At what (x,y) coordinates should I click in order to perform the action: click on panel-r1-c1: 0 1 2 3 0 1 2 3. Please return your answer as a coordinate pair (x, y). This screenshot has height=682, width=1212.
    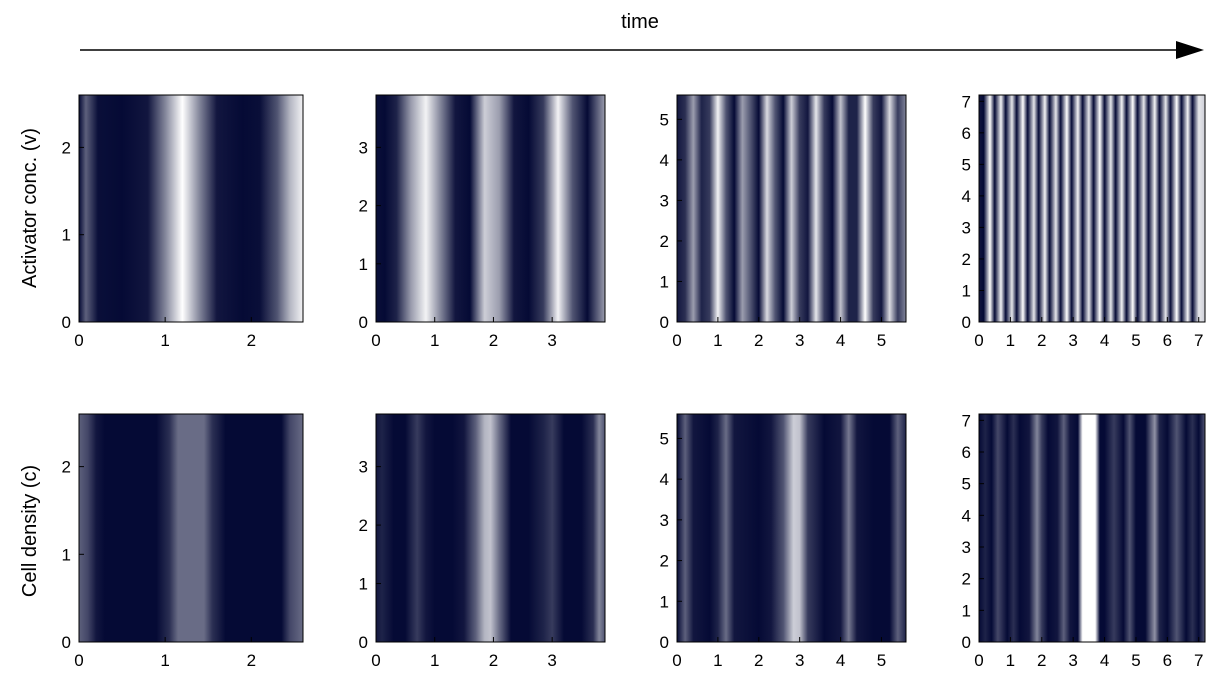
    Looking at the image, I should click on (482, 541).